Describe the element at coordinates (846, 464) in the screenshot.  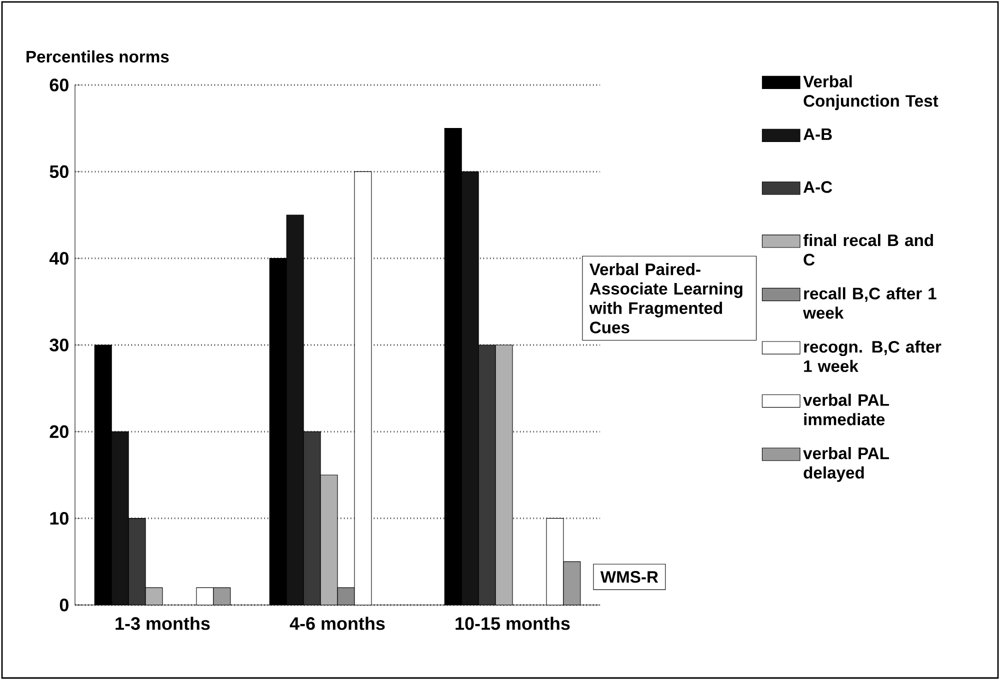
I see `legend-label: verbal PAL delayed` at that location.